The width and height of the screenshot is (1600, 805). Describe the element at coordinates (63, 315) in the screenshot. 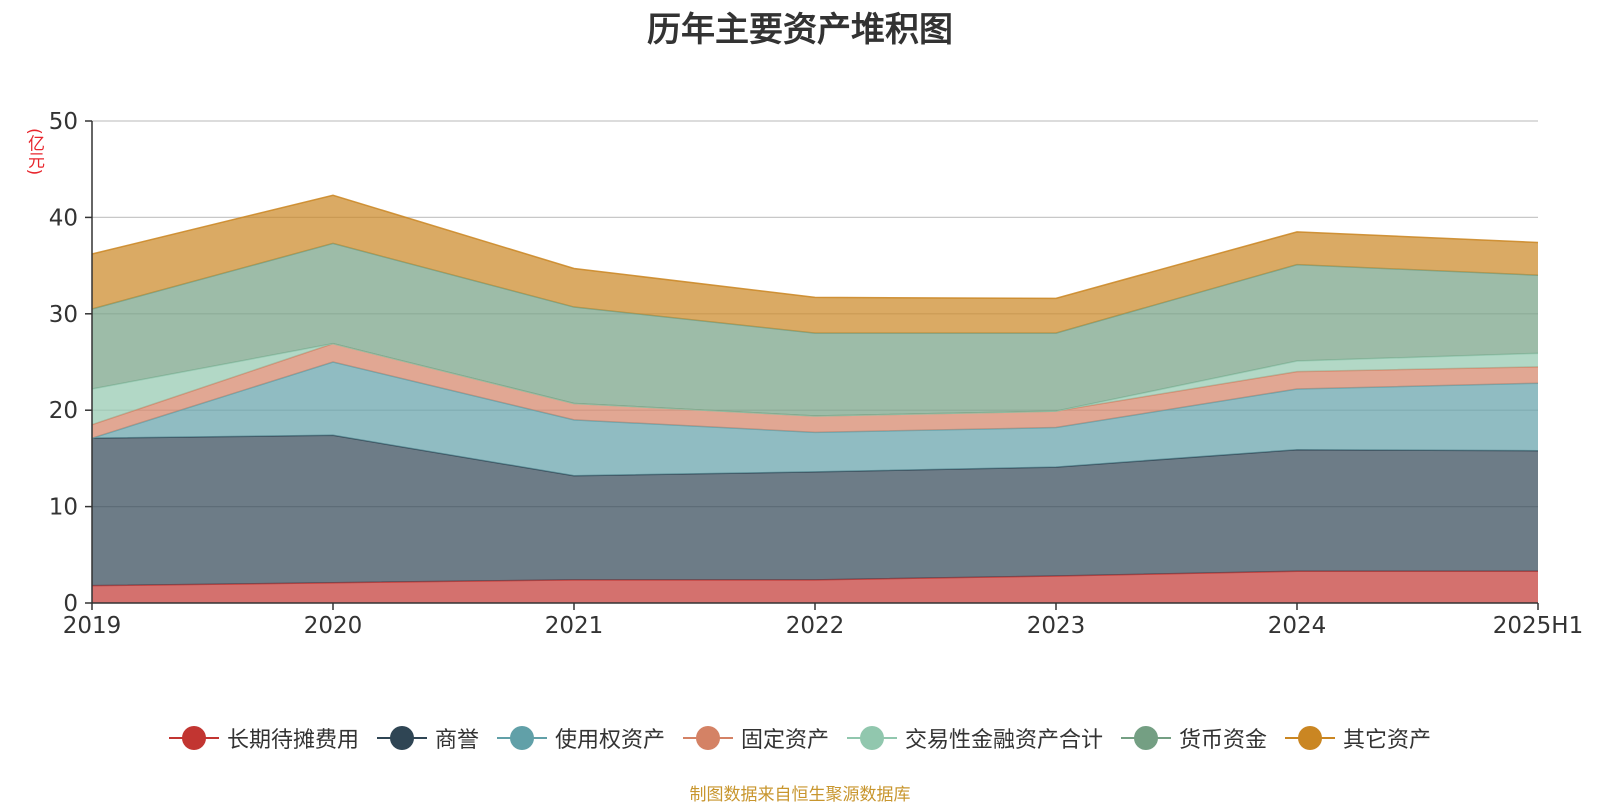

I see `y-tick-label: 30` at that location.